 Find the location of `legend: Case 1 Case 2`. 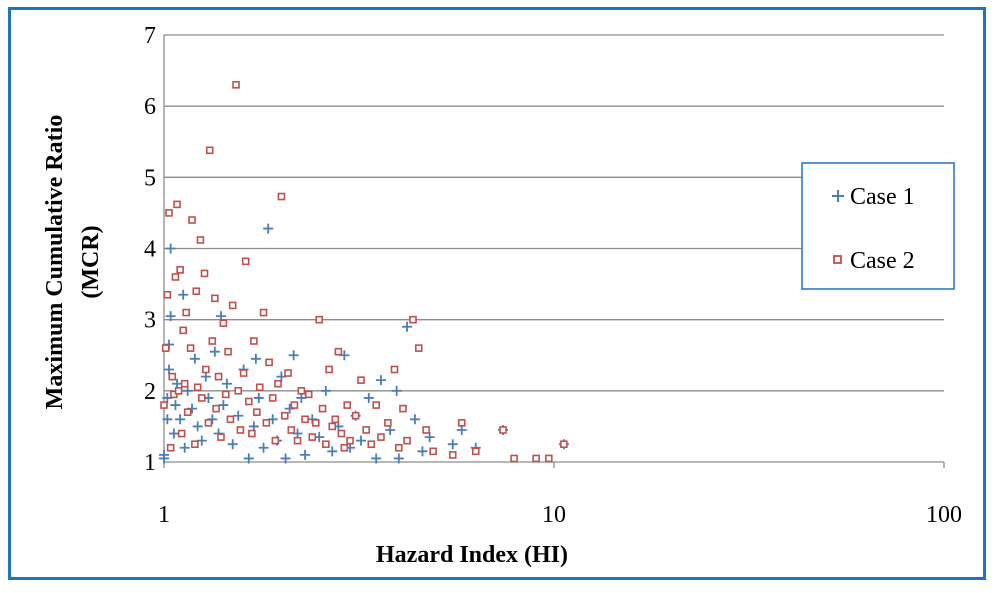

legend: Case 1 Case 2 is located at coordinates (878, 226).